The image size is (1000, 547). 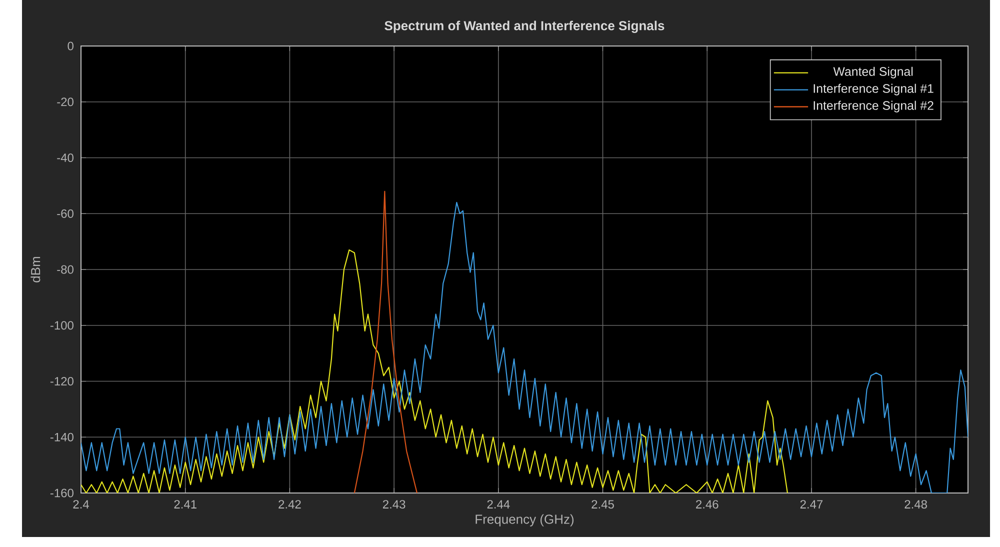 I want to click on y-tick-label: -100, so click(x=62, y=325).